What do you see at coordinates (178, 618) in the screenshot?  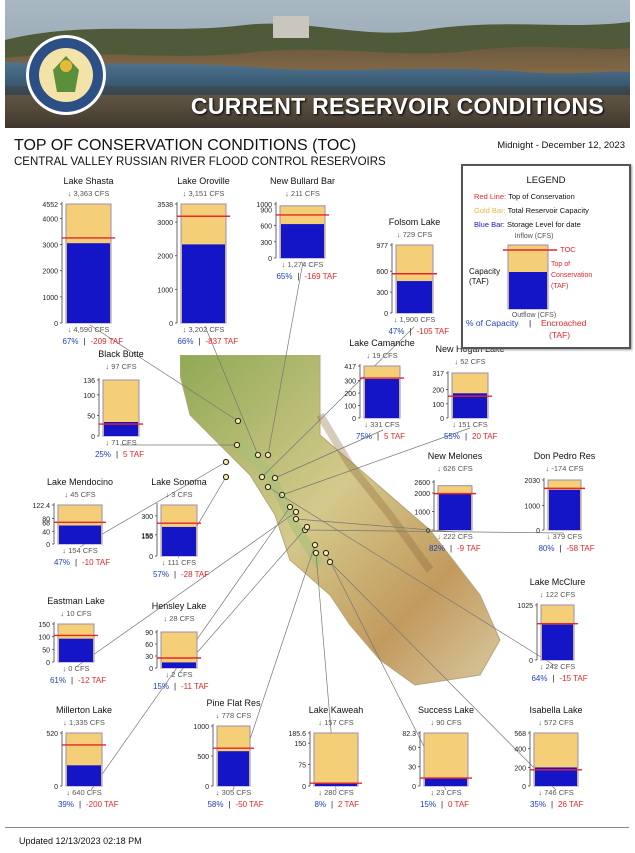 I see `inflow-cfs: ↓ 28 CFS` at bounding box center [178, 618].